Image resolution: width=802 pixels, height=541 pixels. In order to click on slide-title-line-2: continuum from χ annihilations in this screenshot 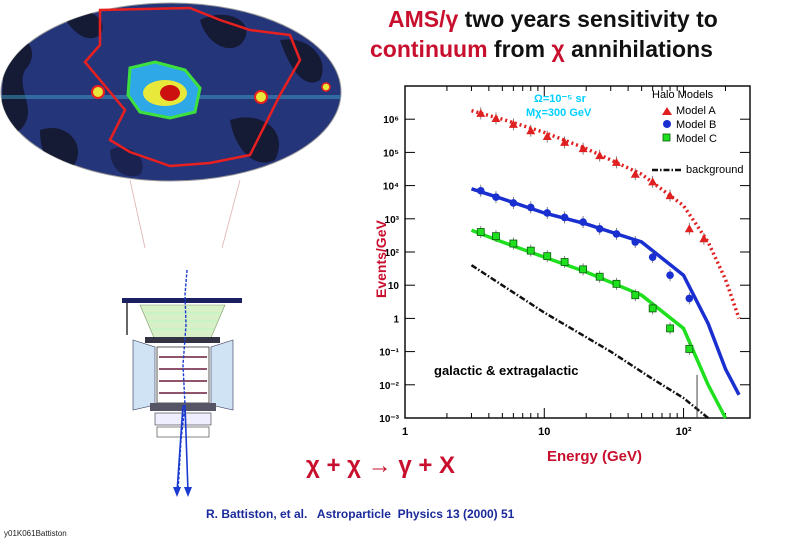, I will do `click(541, 49)`.